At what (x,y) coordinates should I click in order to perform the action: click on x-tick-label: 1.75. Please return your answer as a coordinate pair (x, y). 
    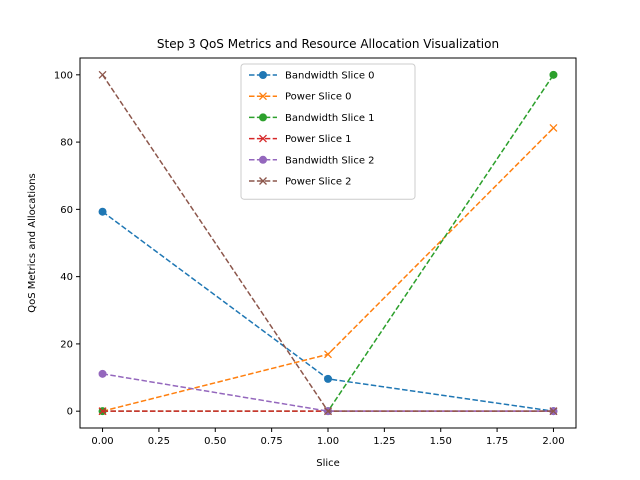
    Looking at the image, I should click on (497, 441).